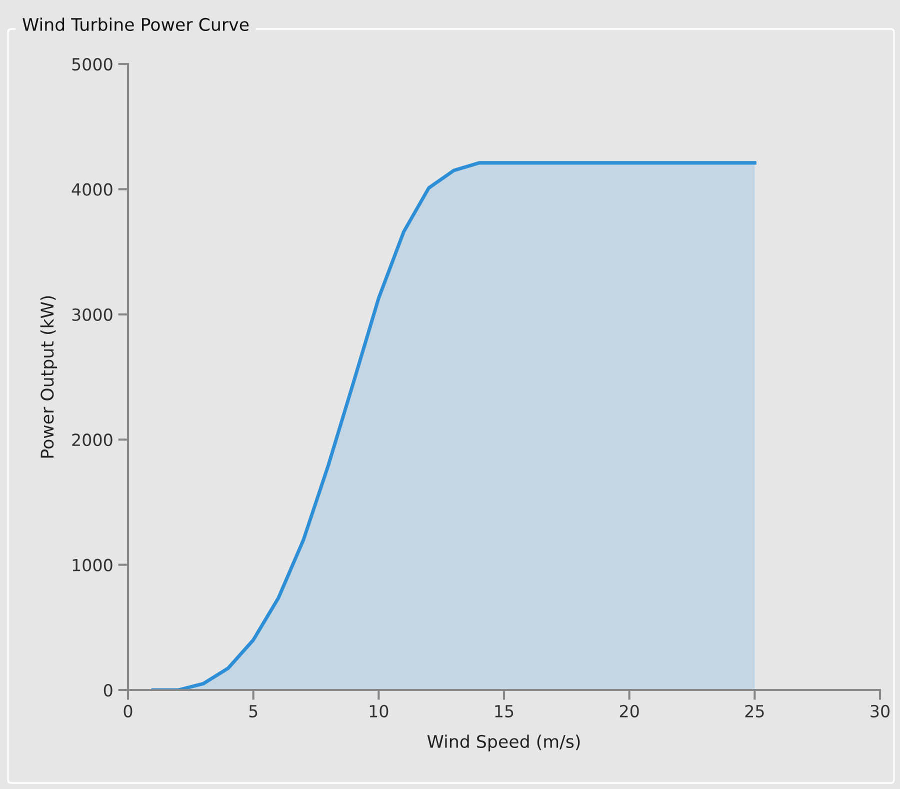 The height and width of the screenshot is (789, 900). What do you see at coordinates (92, 565) in the screenshot?
I see `y-tick-label: 1000` at bounding box center [92, 565].